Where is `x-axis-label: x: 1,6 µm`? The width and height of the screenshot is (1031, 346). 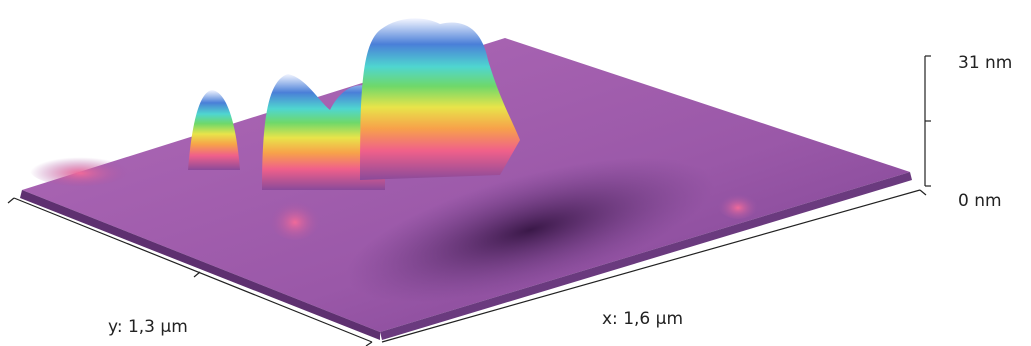 x-axis-label: x: 1,6 µm is located at coordinates (642, 319).